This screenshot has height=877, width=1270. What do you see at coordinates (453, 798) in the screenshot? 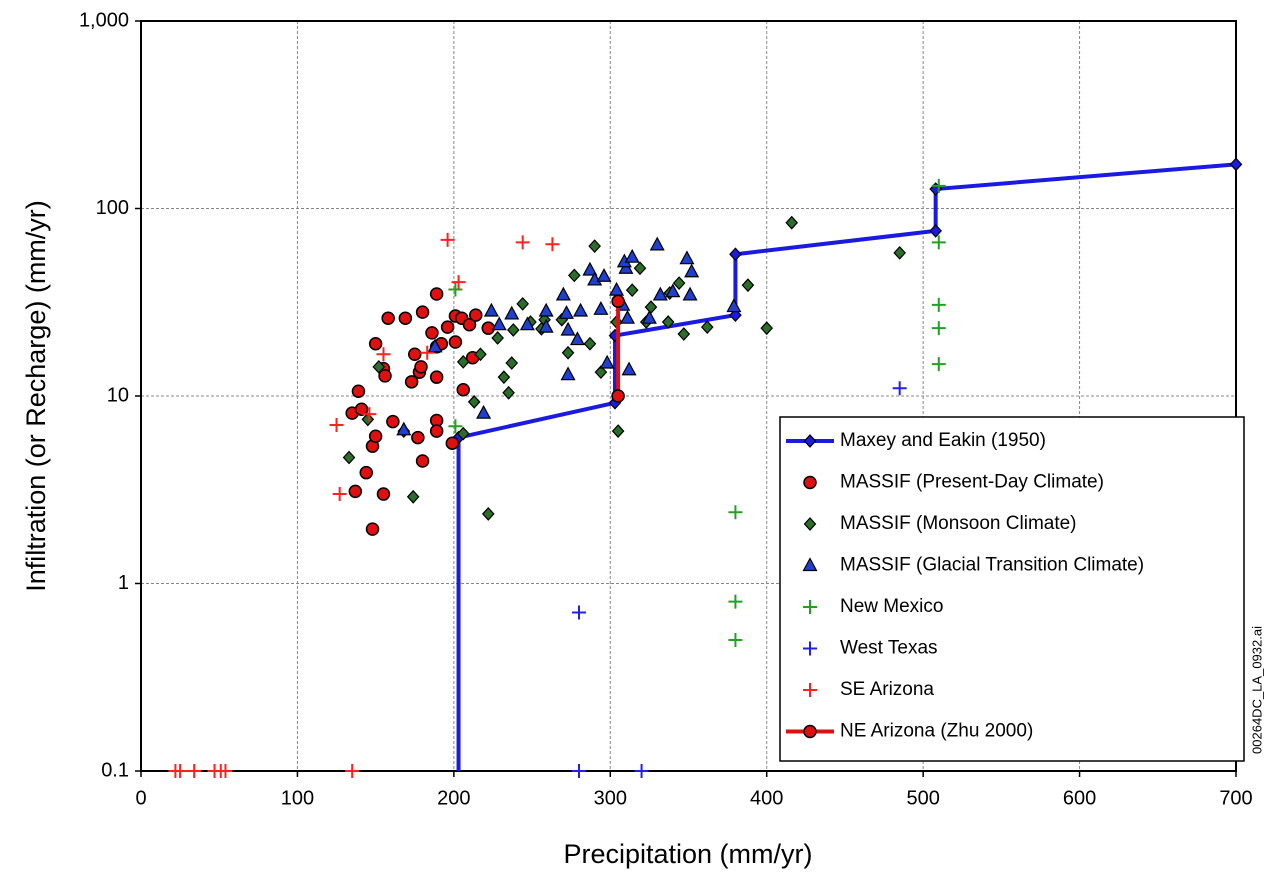
I see `x-tick-label: 200` at bounding box center [453, 798].